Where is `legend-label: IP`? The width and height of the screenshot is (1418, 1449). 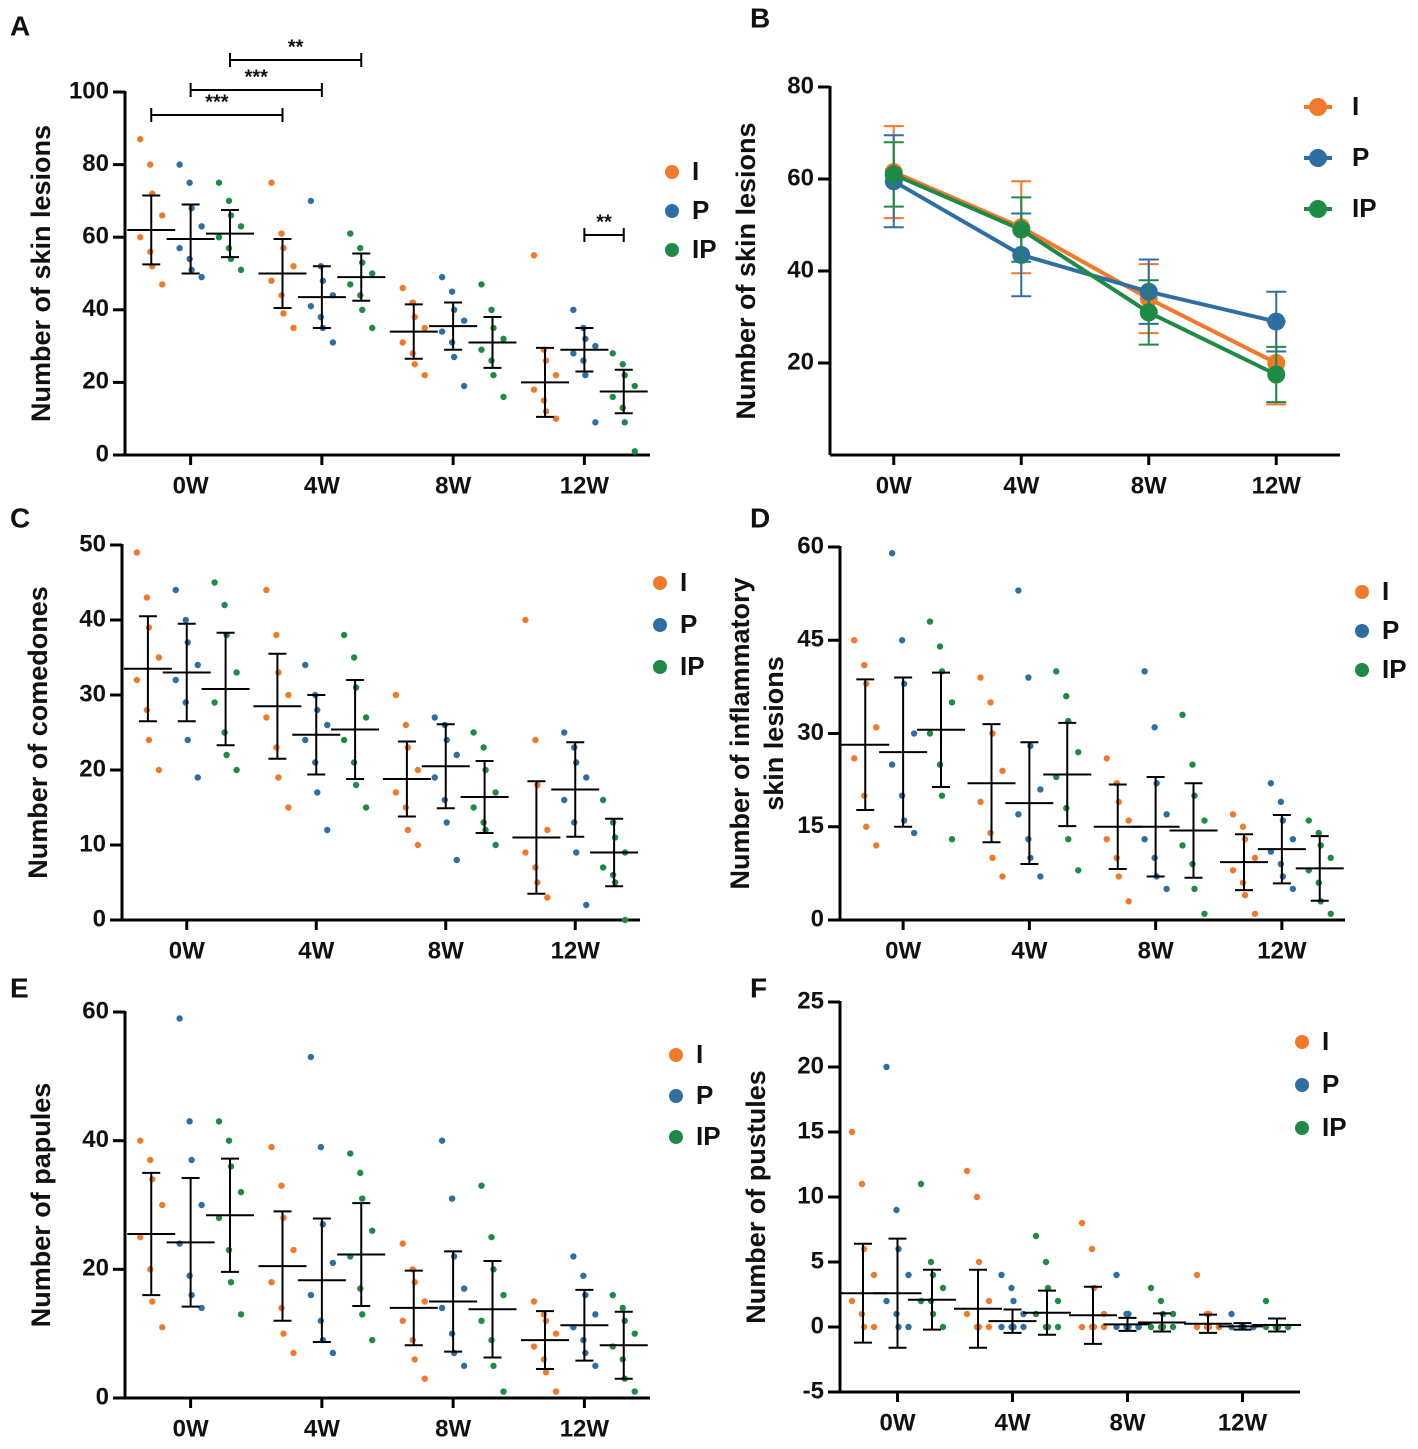 legend-label: IP is located at coordinates (1394, 669).